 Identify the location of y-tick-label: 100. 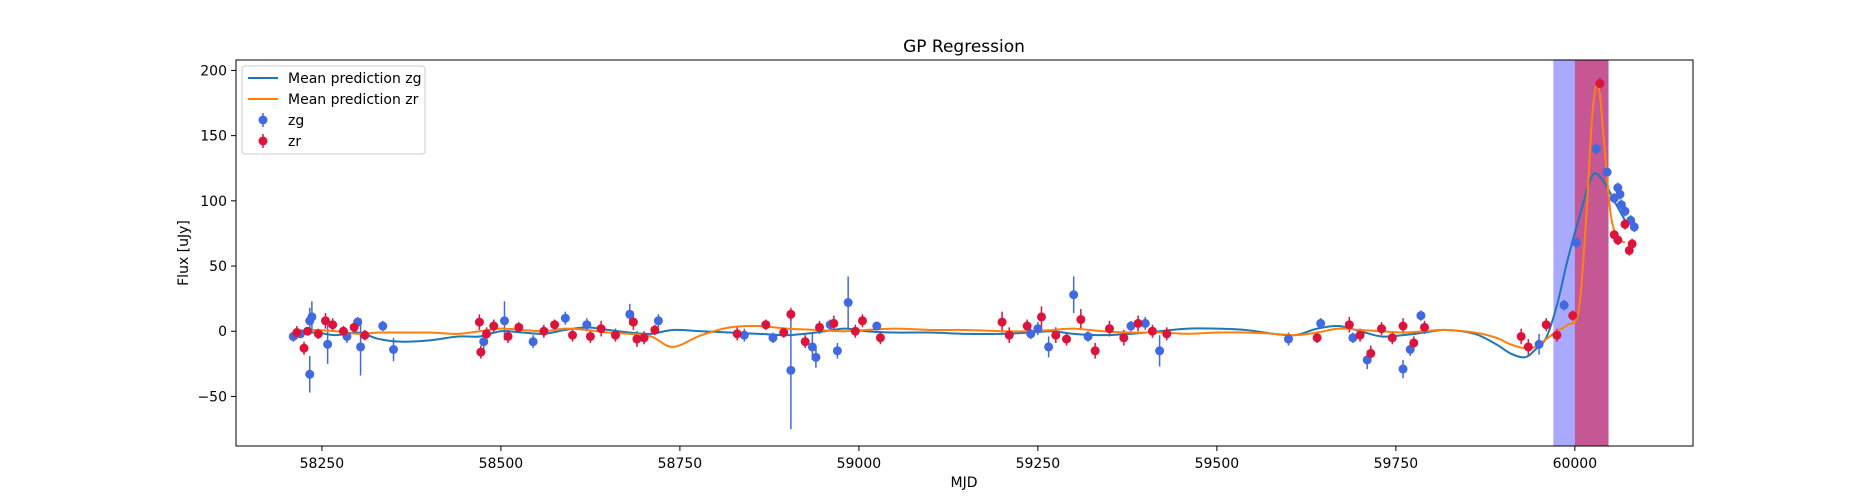
(213, 202).